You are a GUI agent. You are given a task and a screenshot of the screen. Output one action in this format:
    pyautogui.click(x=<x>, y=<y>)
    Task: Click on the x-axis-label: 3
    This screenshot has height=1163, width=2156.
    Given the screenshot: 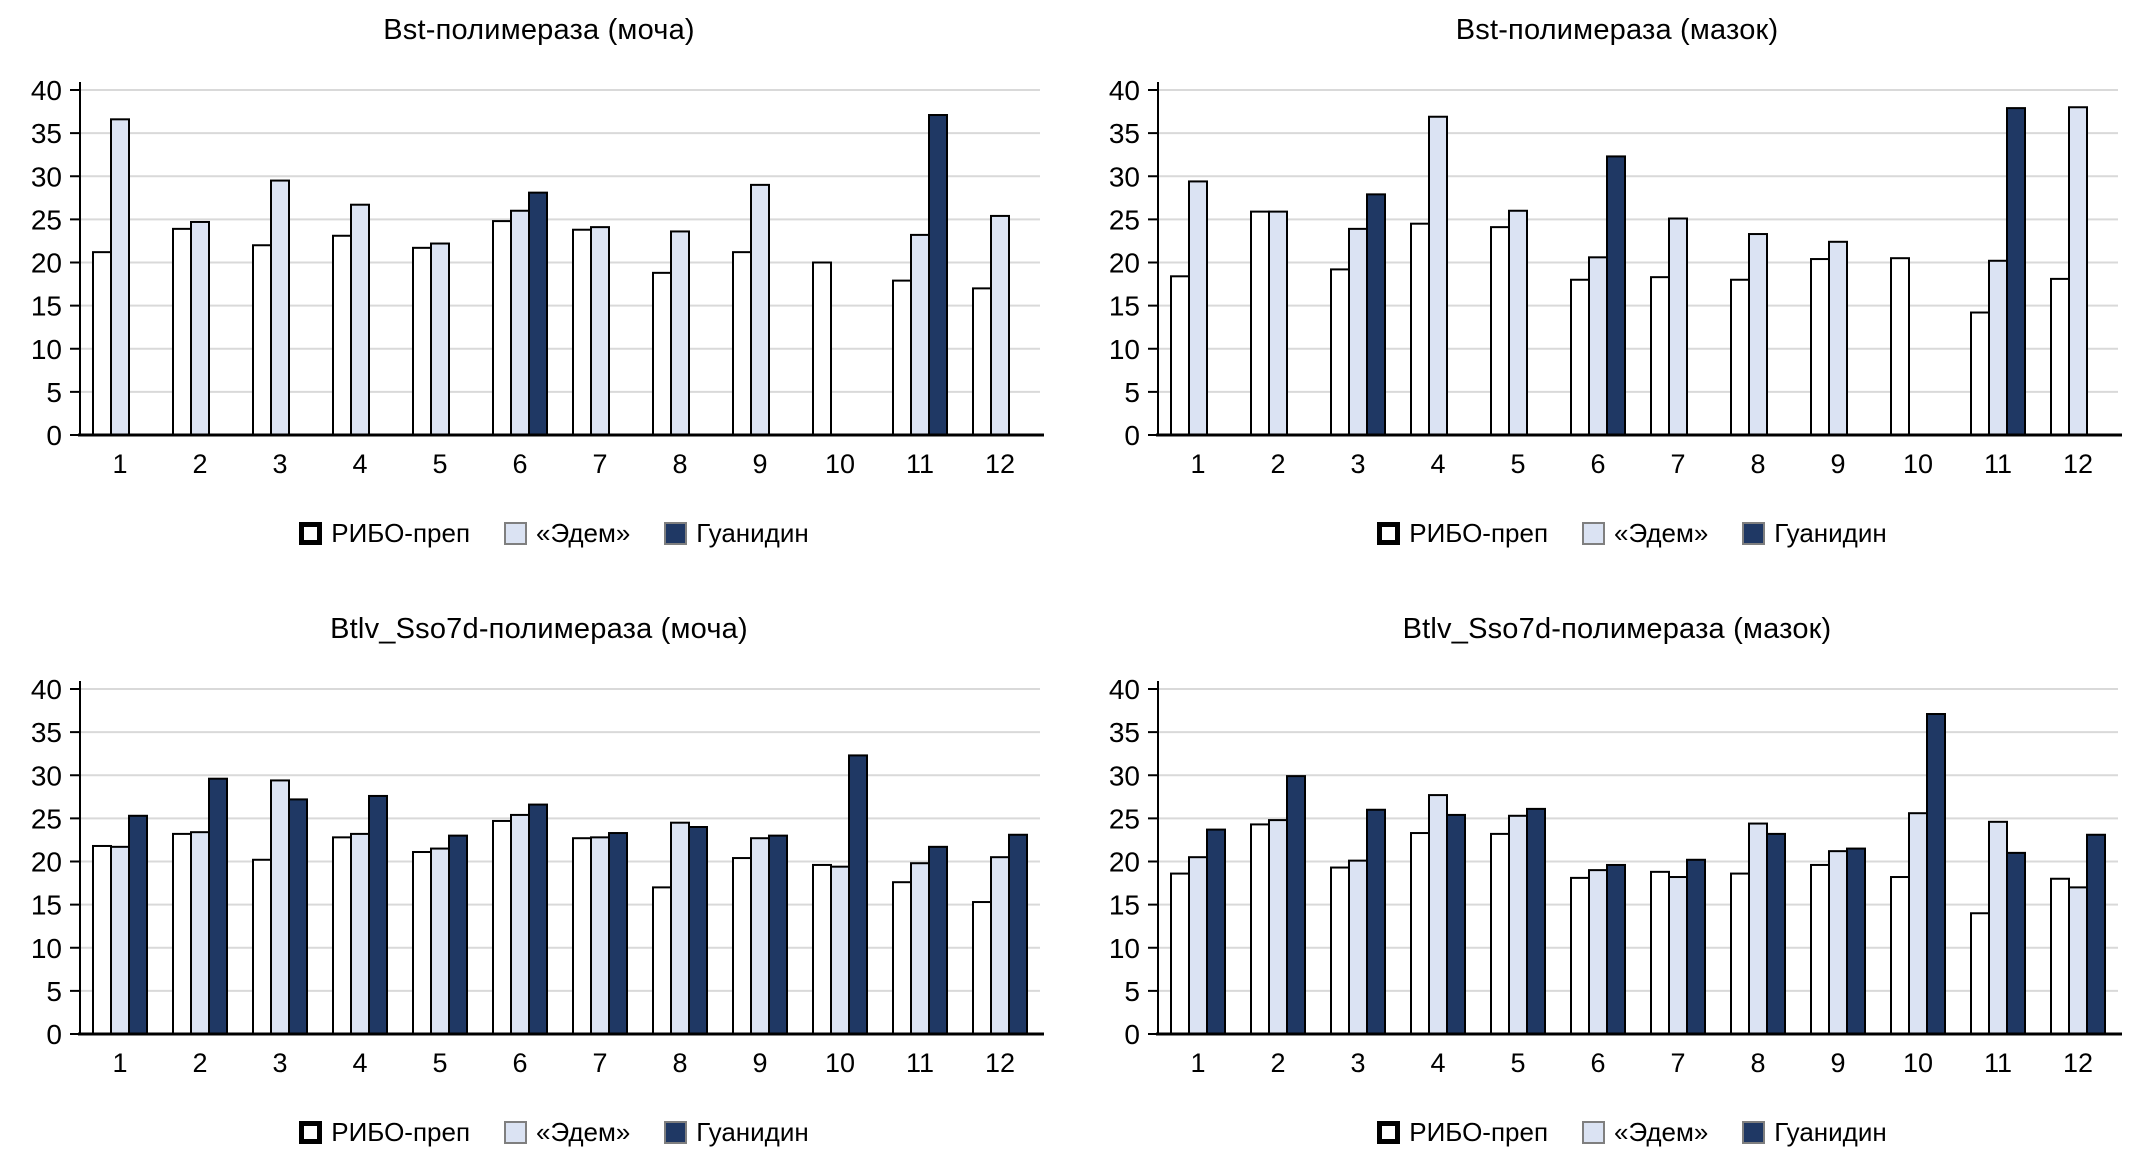 What is the action you would take?
    pyautogui.click(x=1357, y=1063)
    